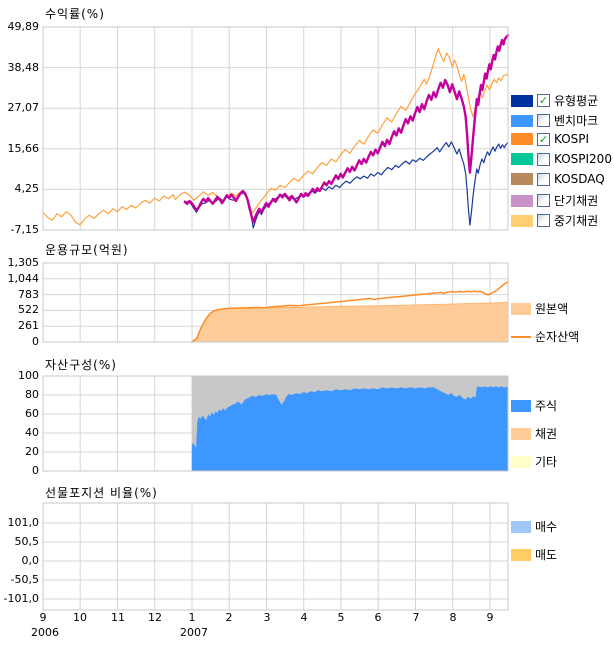  What do you see at coordinates (546, 527) in the screenshot?
I see `legend-label: 매수` at bounding box center [546, 527].